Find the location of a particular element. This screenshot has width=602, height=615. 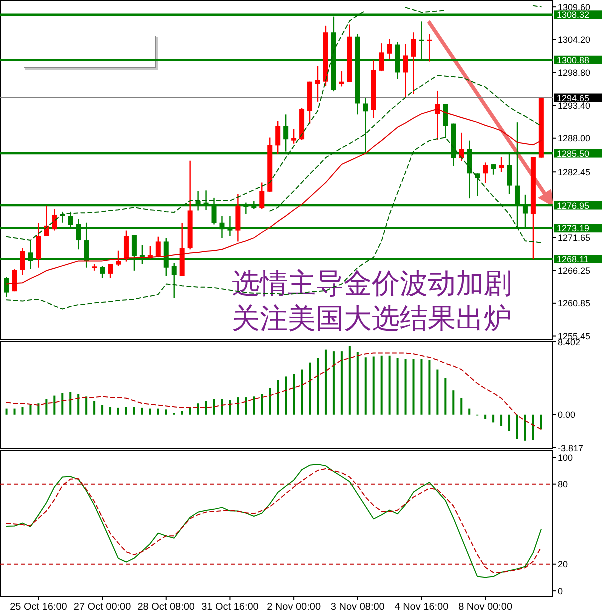

ref-line-label: 1308.32 is located at coordinates (573, 15).